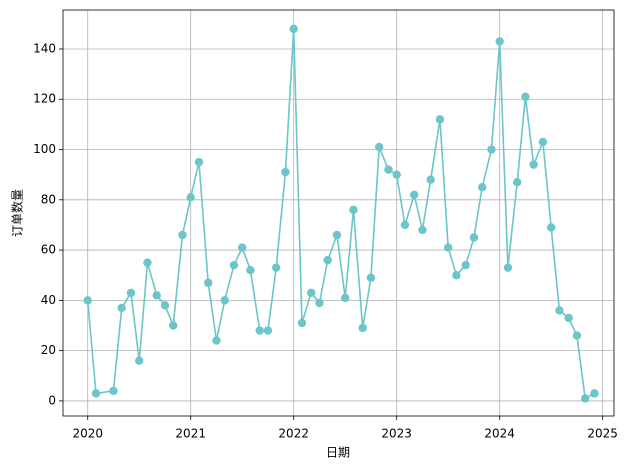 Image resolution: width=629 pixels, height=470 pixels. Describe the element at coordinates (48, 350) in the screenshot. I see `y-tick-label: 20` at that location.